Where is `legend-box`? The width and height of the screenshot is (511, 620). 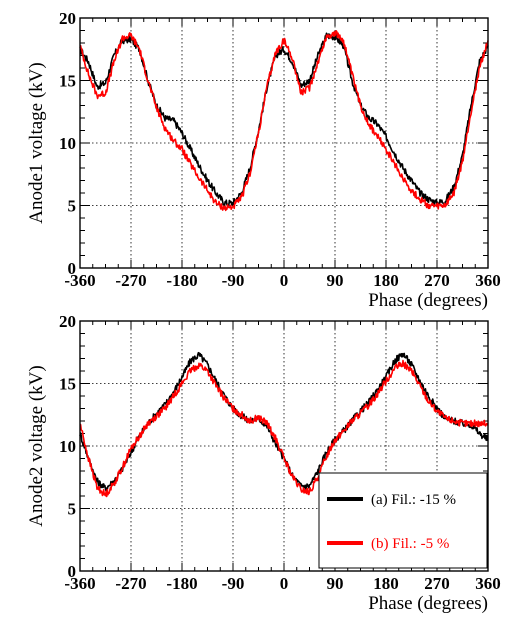
legend-box is located at coordinates (403, 520).